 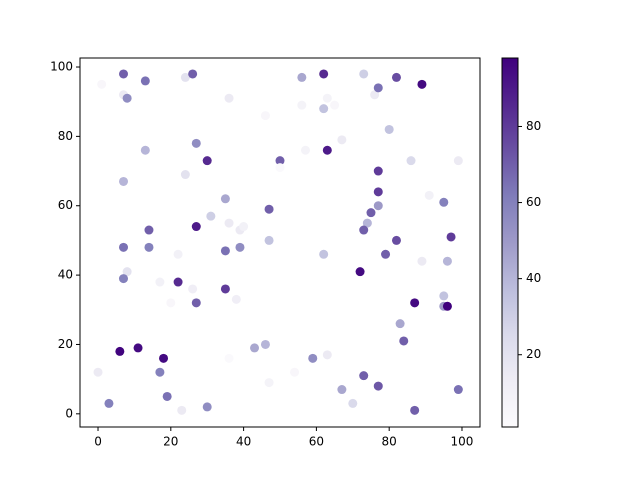 I want to click on x-tick-label: 60, so click(x=316, y=442).